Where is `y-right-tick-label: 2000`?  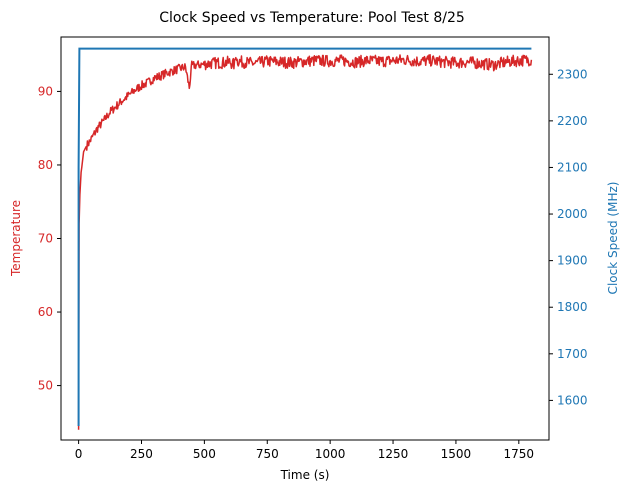 y-right-tick-label: 2000 is located at coordinates (572, 214).